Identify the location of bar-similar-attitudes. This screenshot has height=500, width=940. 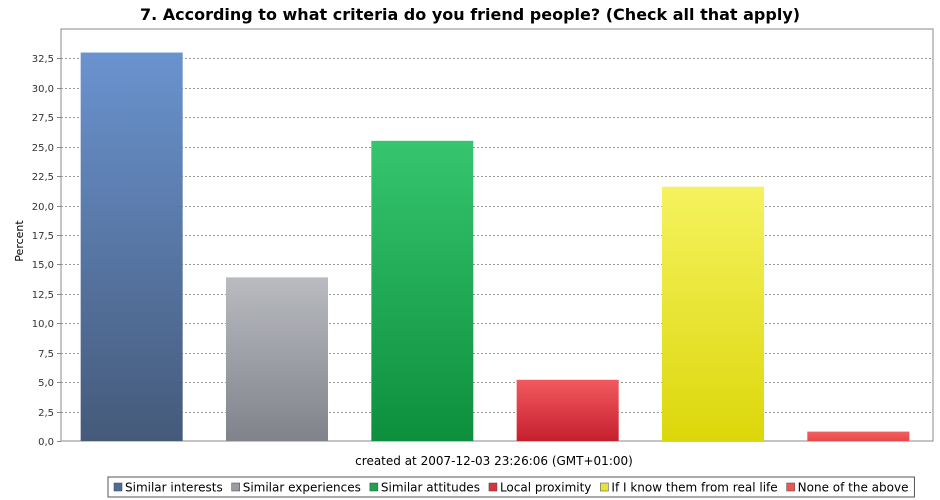
(422, 291).